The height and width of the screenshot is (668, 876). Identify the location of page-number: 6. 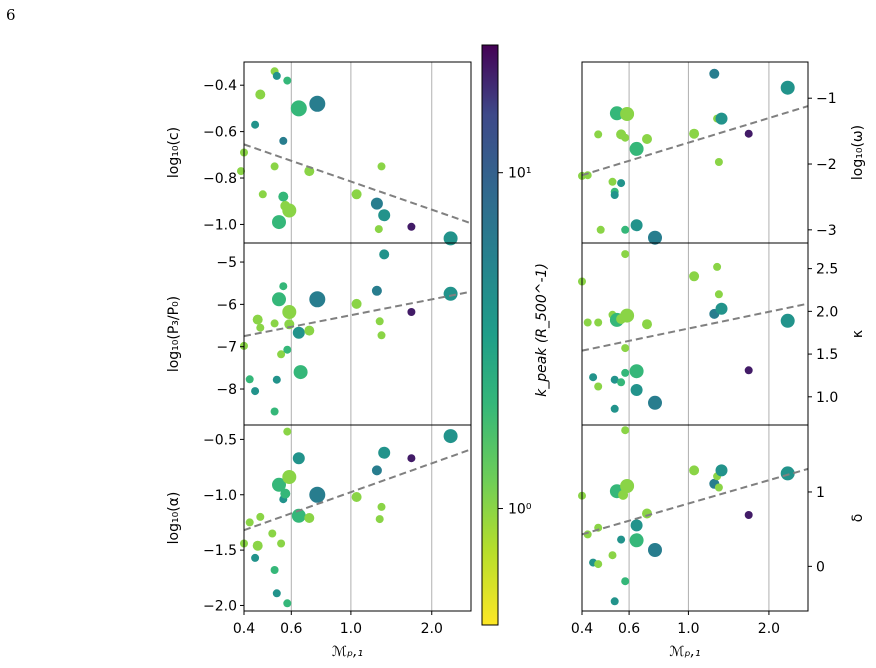
(11, 15).